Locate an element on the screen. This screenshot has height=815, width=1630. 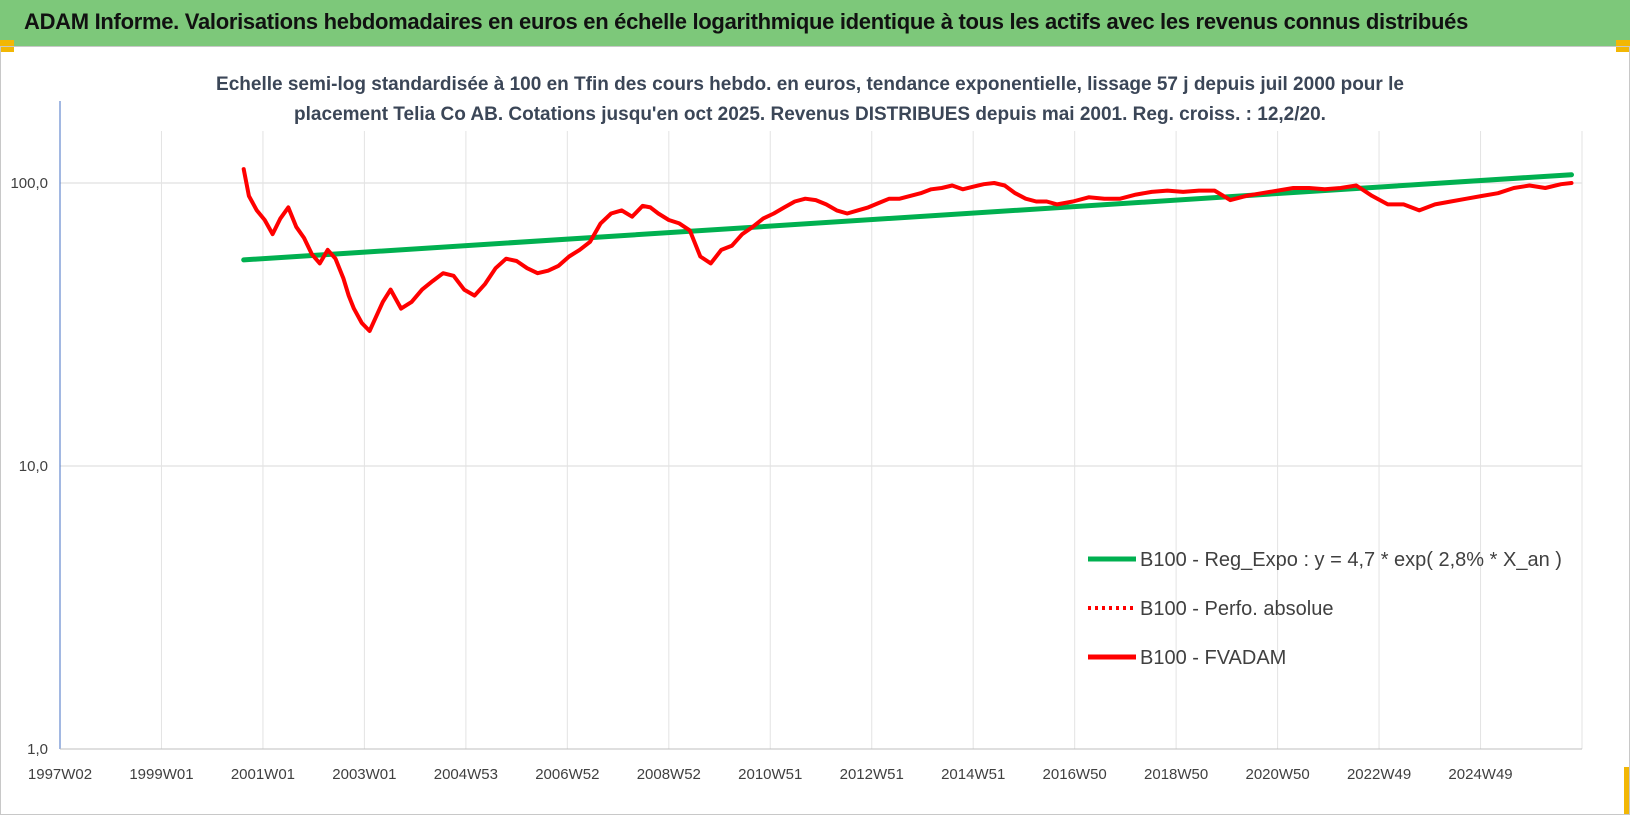
x-tick-label: 2006W52 is located at coordinates (567, 774).